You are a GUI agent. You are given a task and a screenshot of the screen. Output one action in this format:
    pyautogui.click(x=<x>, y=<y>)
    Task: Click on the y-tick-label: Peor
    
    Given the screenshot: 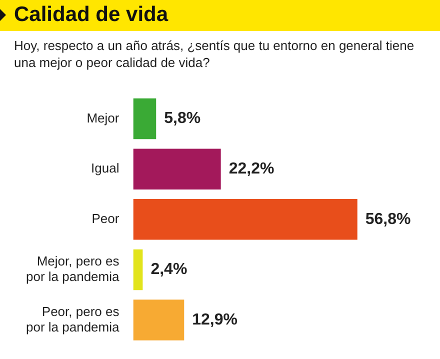 What is the action you would take?
    pyautogui.click(x=106, y=218)
    